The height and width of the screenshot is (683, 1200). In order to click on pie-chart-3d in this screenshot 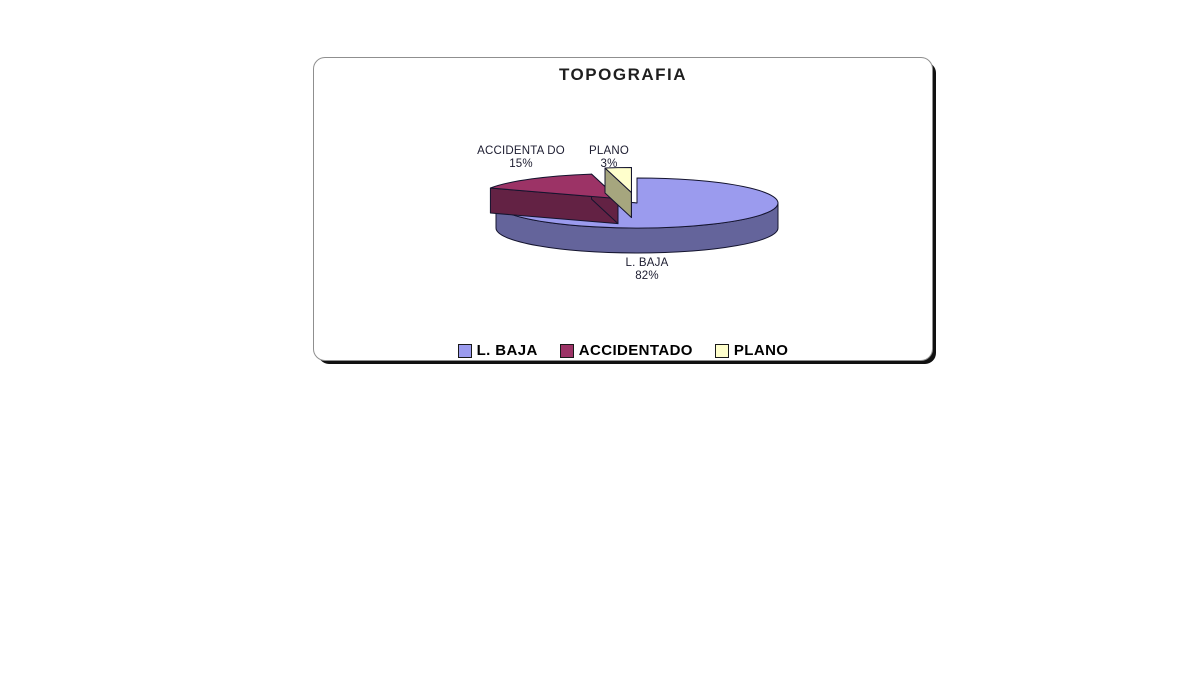, I will do `click(634, 210)`.